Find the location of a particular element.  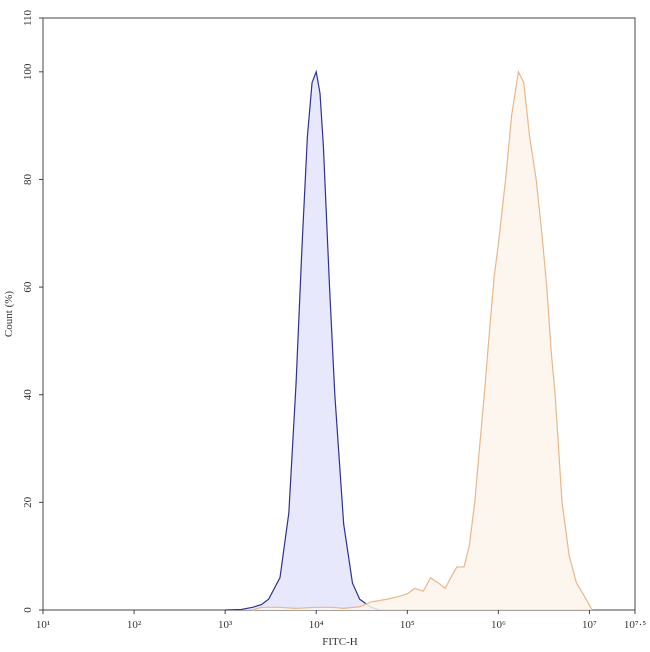

y-tick-label: 40 is located at coordinates (28, 395).